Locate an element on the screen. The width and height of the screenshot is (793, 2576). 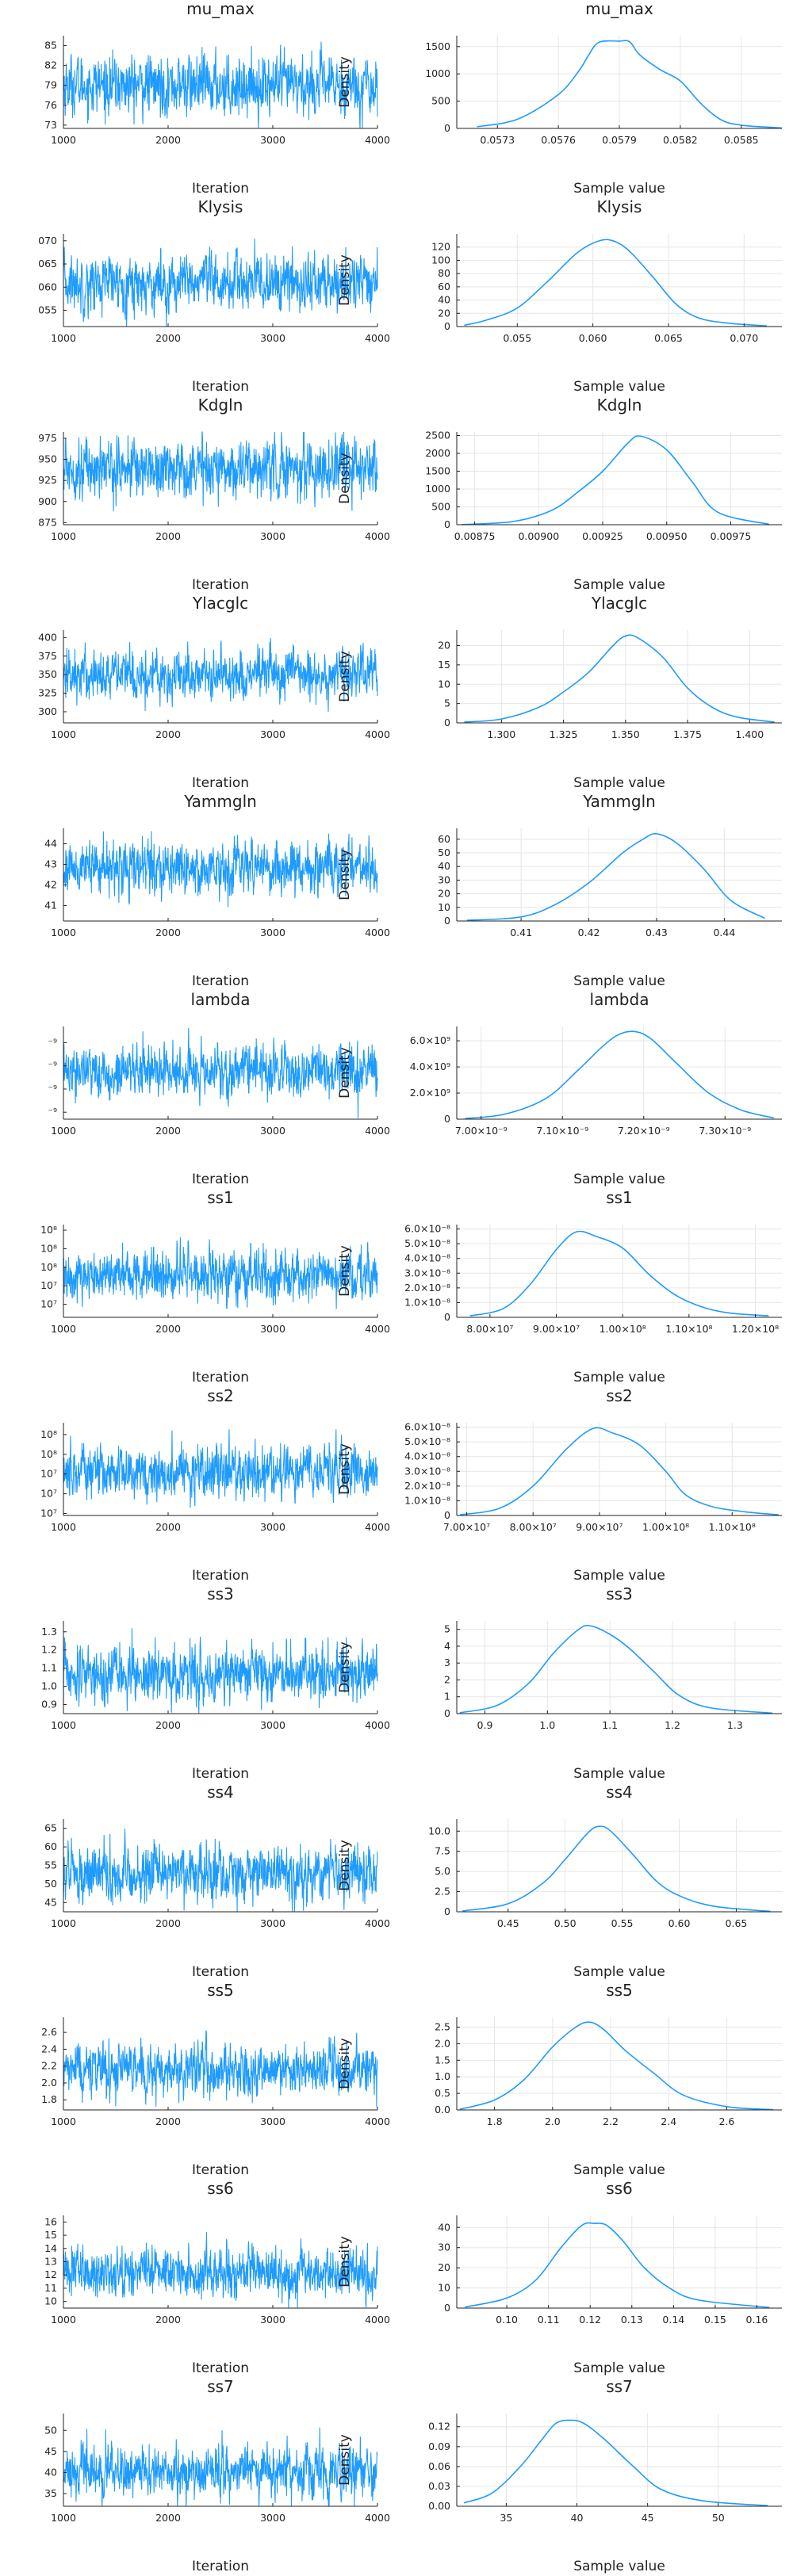
trace-line-ss3 is located at coordinates (221, 1671).